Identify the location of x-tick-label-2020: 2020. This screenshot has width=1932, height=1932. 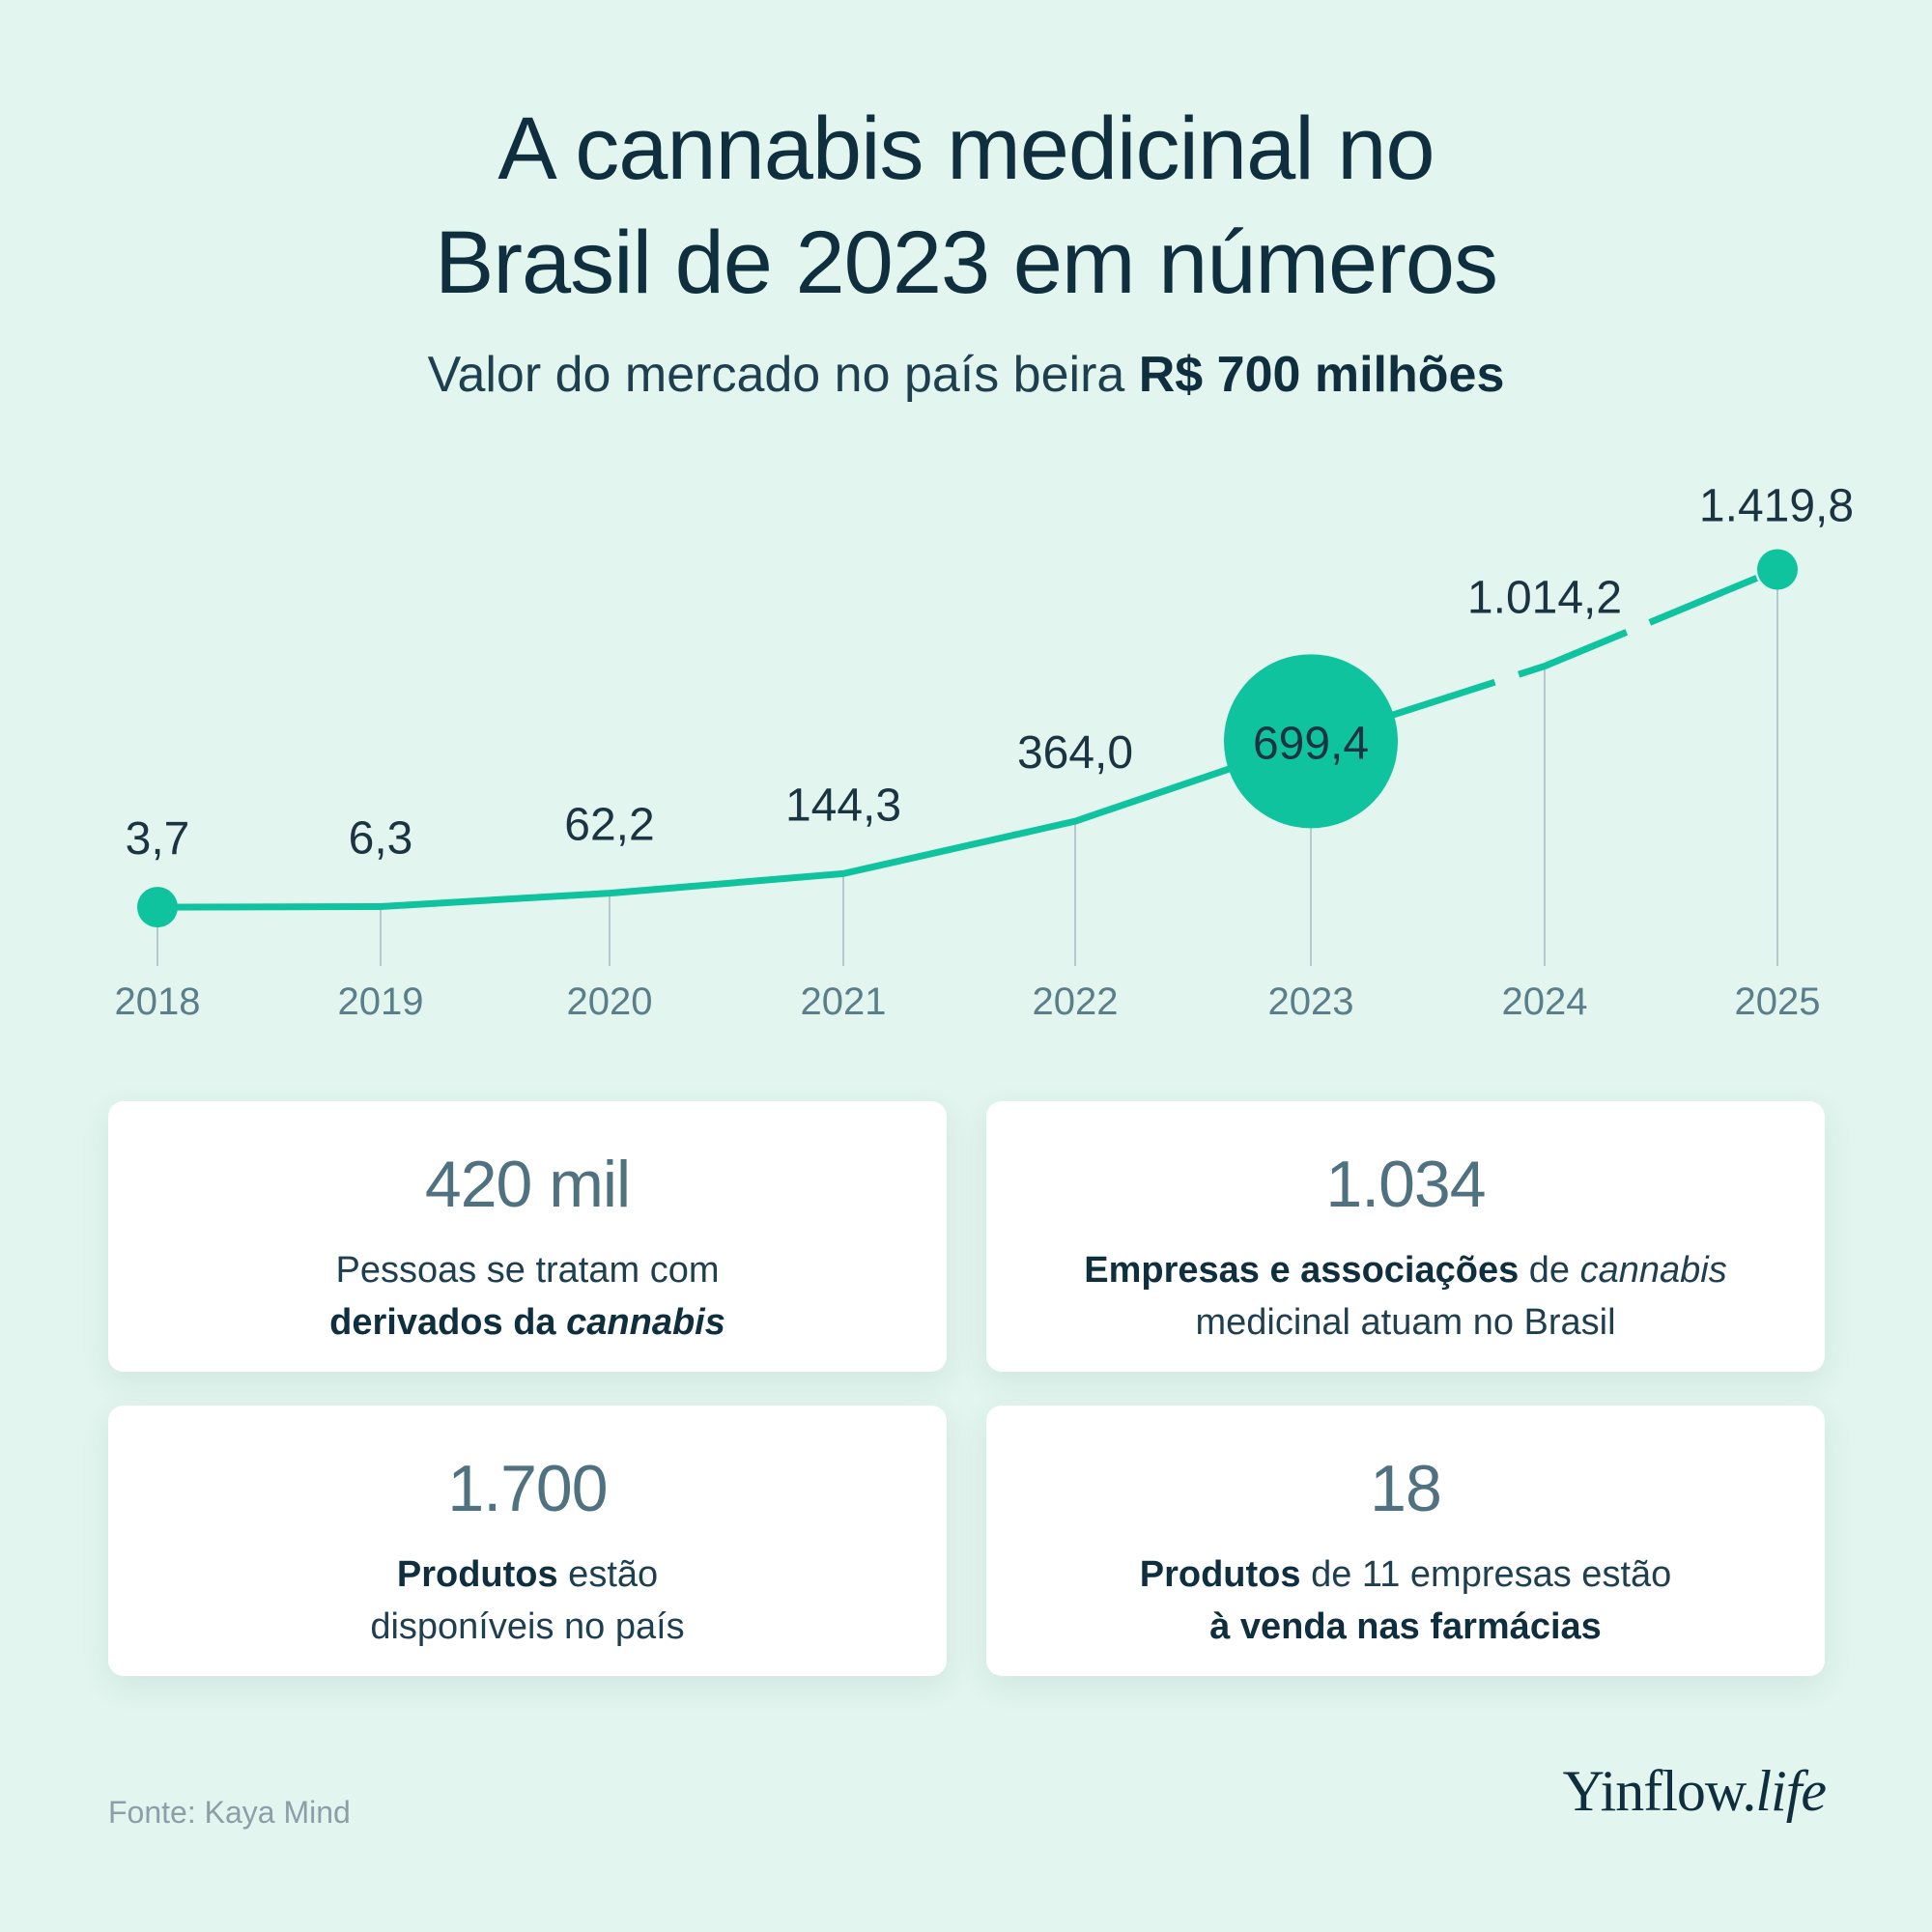
(610, 1002).